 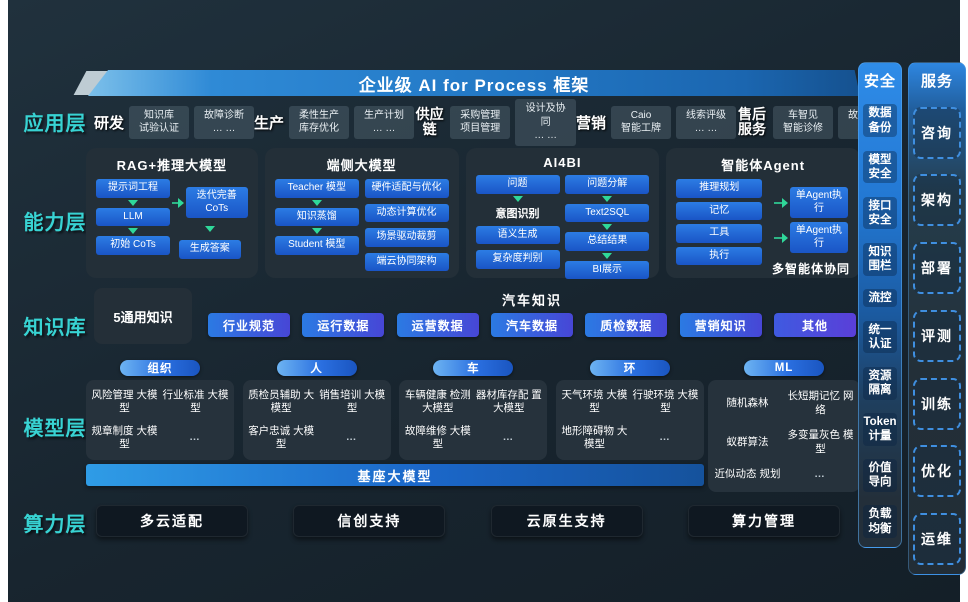 What do you see at coordinates (249, 325) in the screenshot?
I see `knowledge-chip: 行业规范` at bounding box center [249, 325].